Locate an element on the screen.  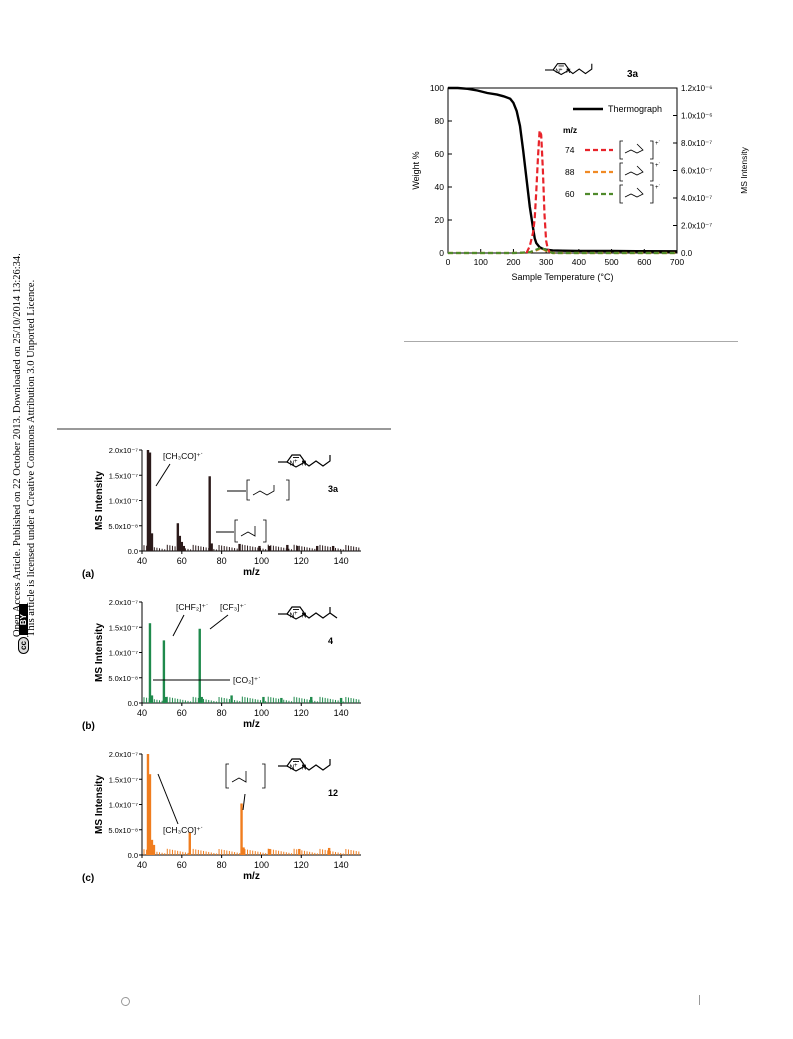
ms-c-y-axis-label: MS Intensity is located at coordinates (99, 804).